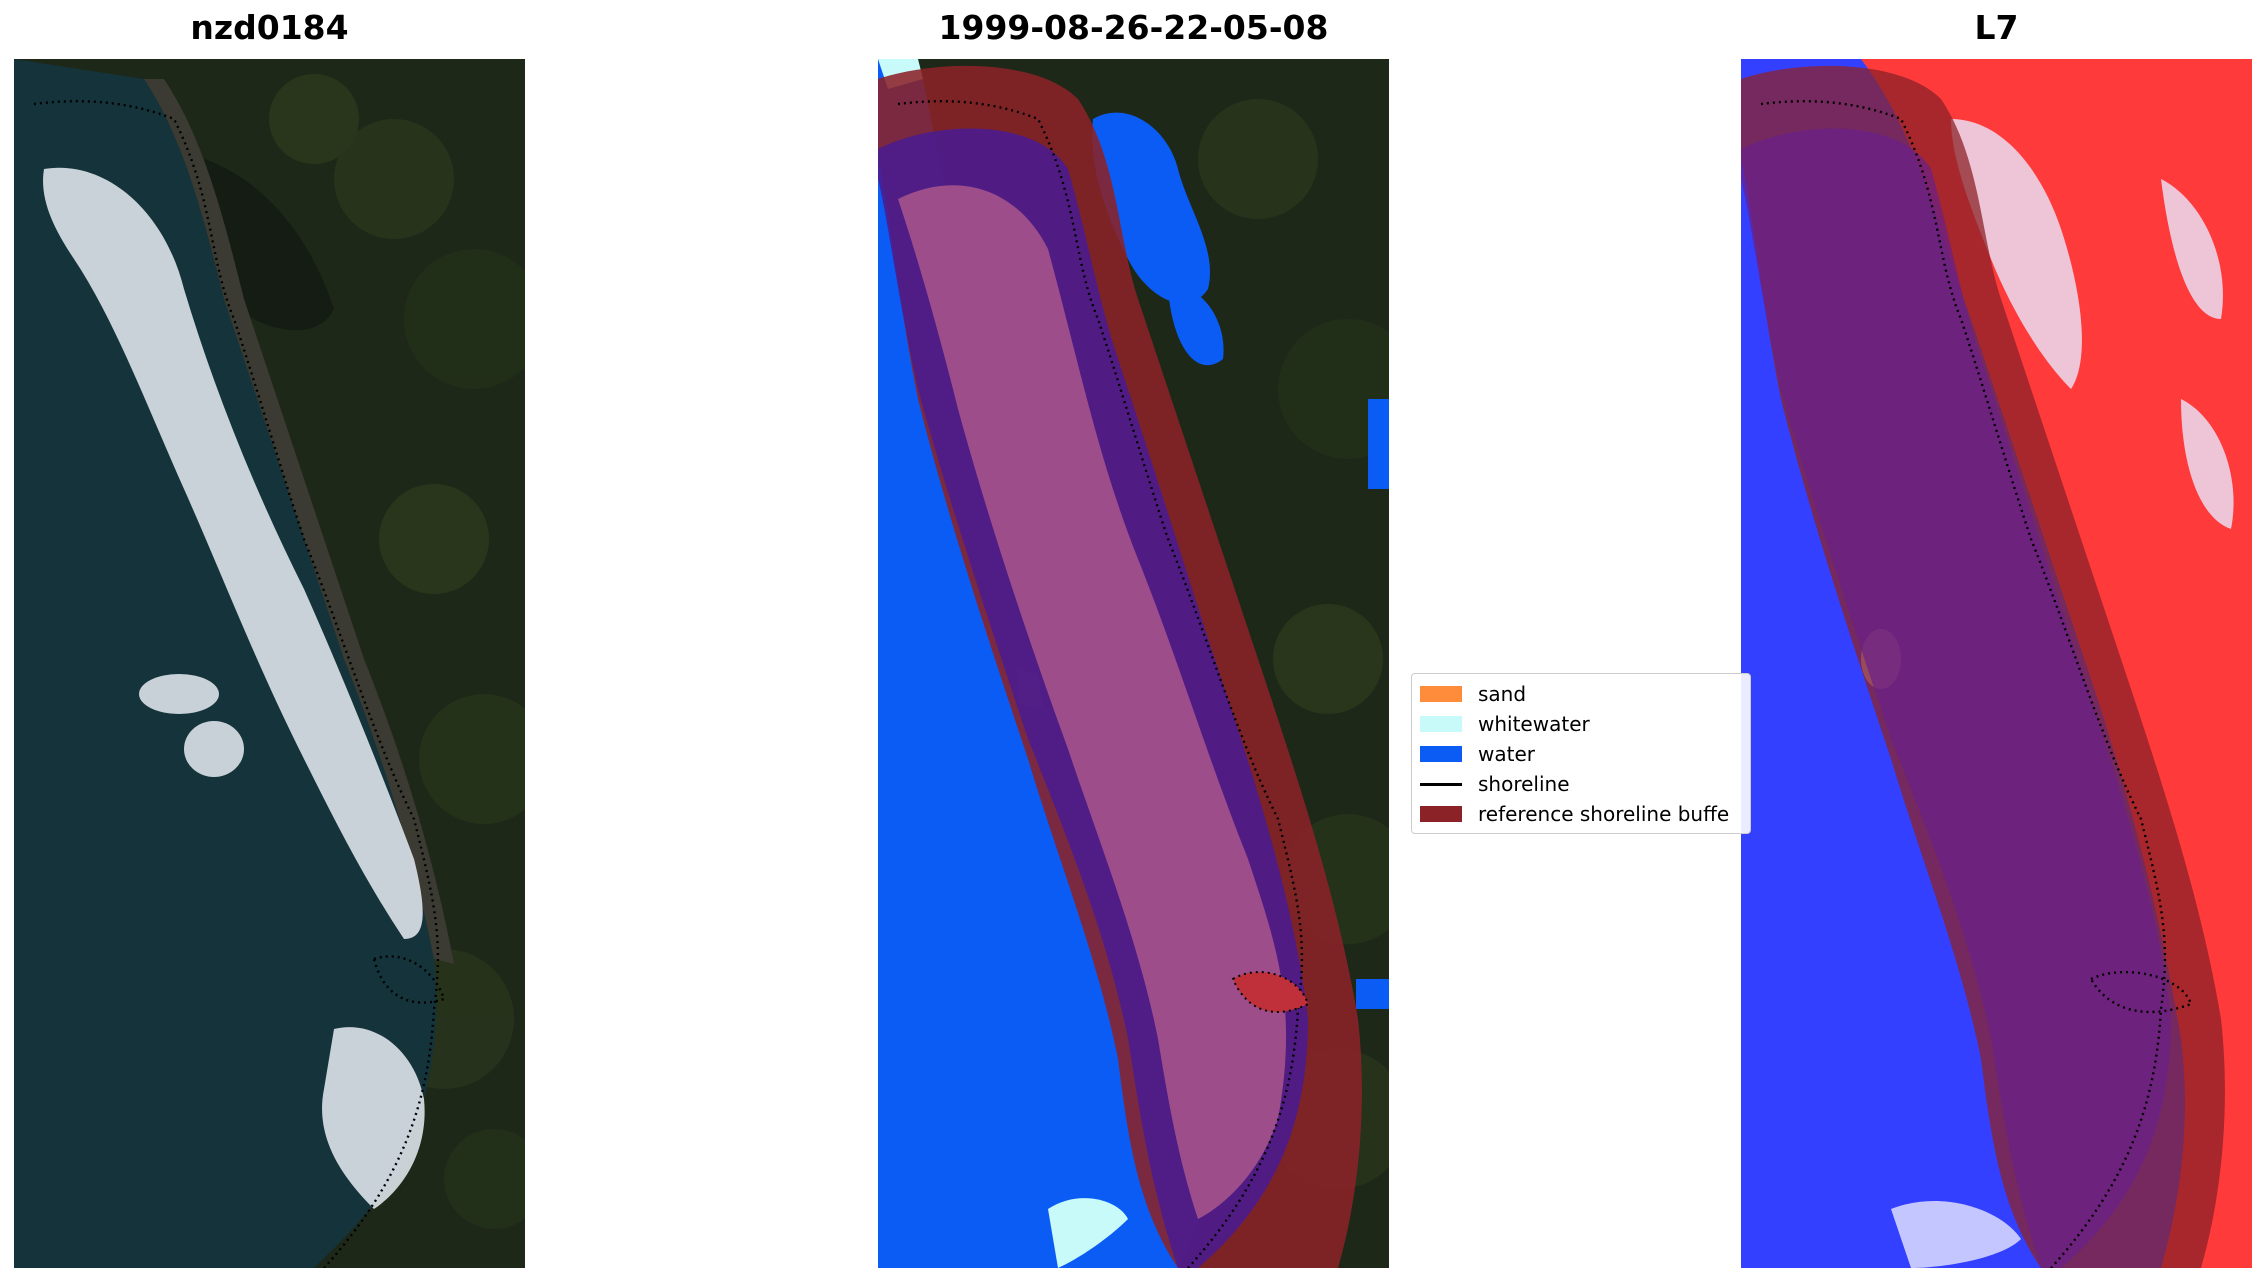 This screenshot has width=2265, height=1283. Describe the element at coordinates (1441, 784) in the screenshot. I see `shoreline-swatch` at that location.